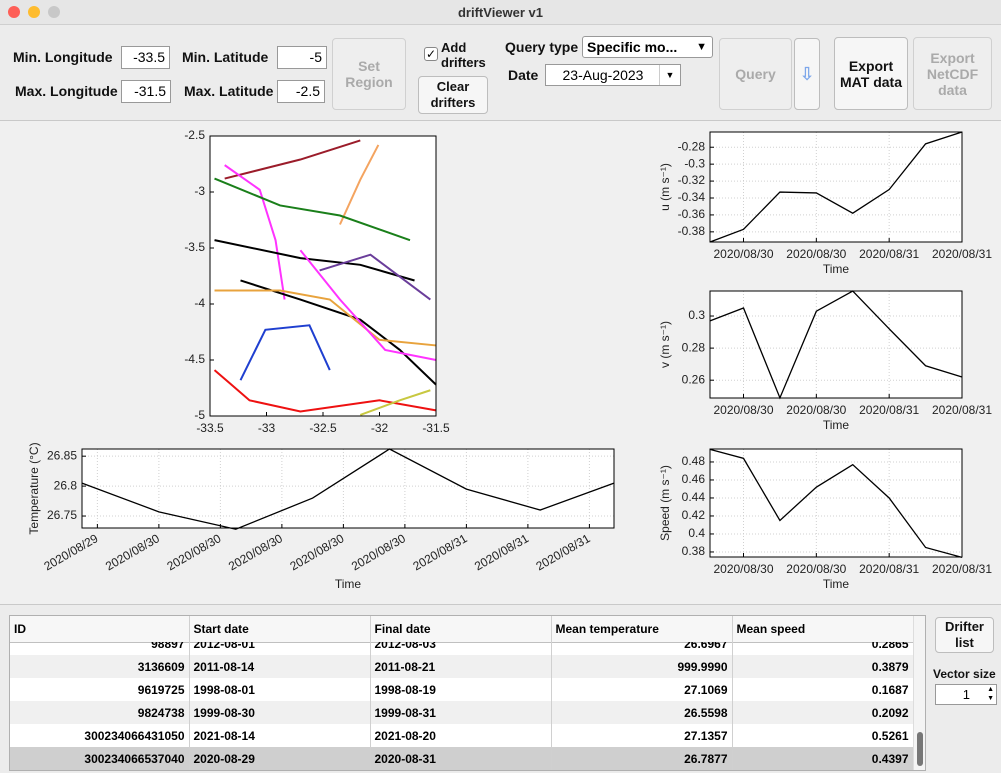  What do you see at coordinates (665, 344) in the screenshot?
I see `y-axis-label: v (m s⁻¹)` at bounding box center [665, 344].